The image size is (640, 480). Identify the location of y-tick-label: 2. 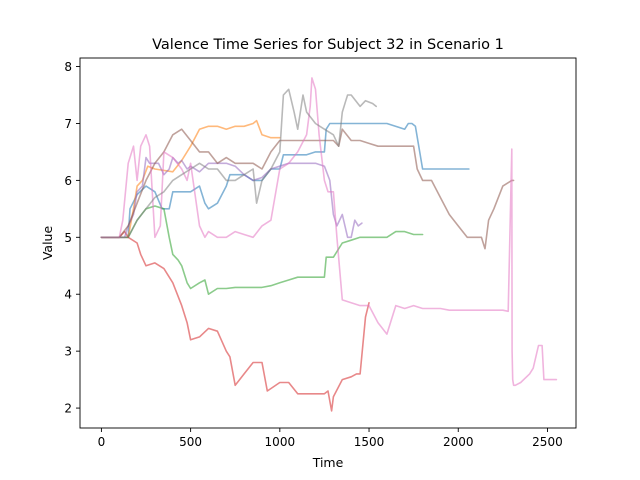
(68, 409).